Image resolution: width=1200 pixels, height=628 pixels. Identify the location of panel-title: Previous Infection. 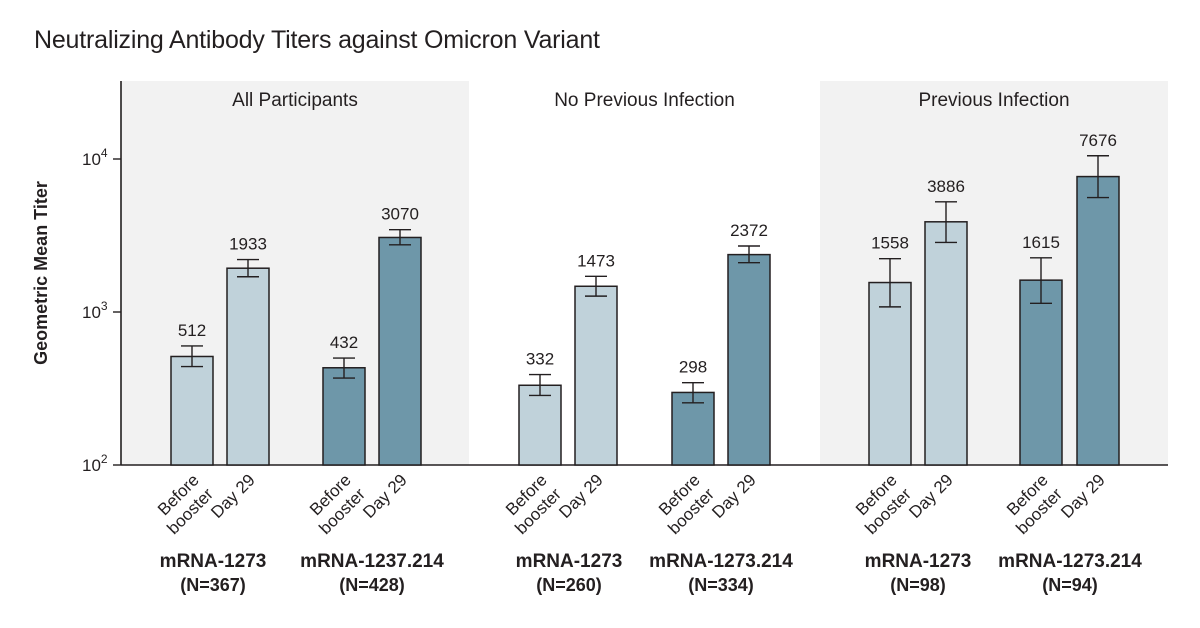
(993, 100).